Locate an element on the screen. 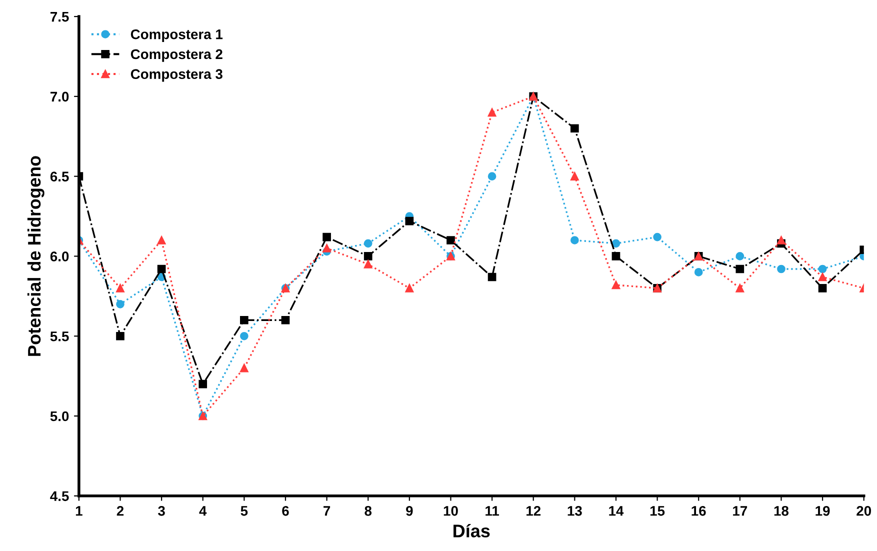 This screenshot has height=551, width=877. y-axis-title: Potencial de Hidrogeno is located at coordinates (35, 256).